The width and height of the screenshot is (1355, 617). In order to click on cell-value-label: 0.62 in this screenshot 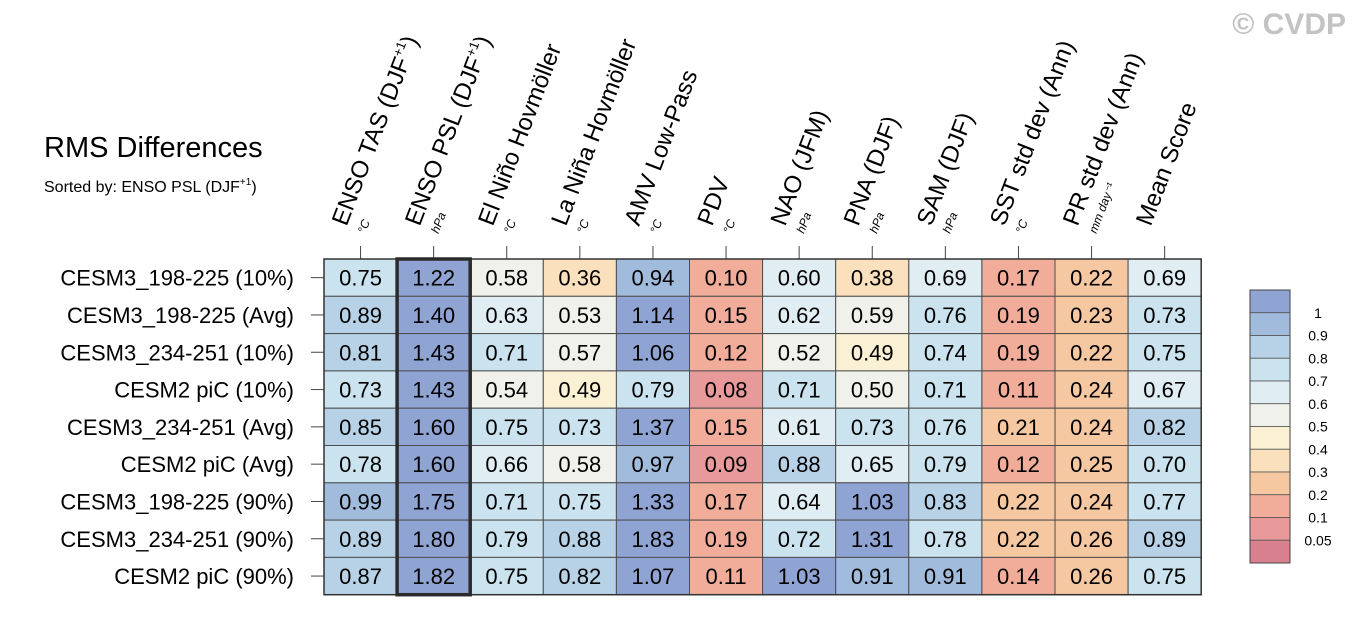, I will do `click(799, 315)`.